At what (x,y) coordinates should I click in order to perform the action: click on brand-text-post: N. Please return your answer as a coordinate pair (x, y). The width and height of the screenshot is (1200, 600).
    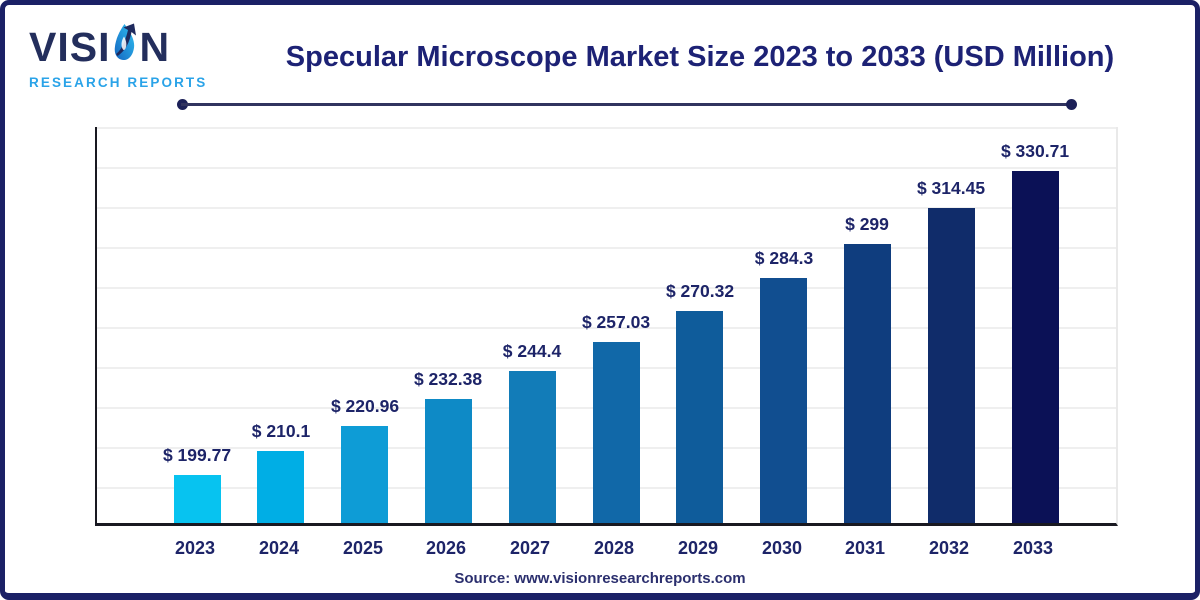
    Looking at the image, I should click on (155, 46).